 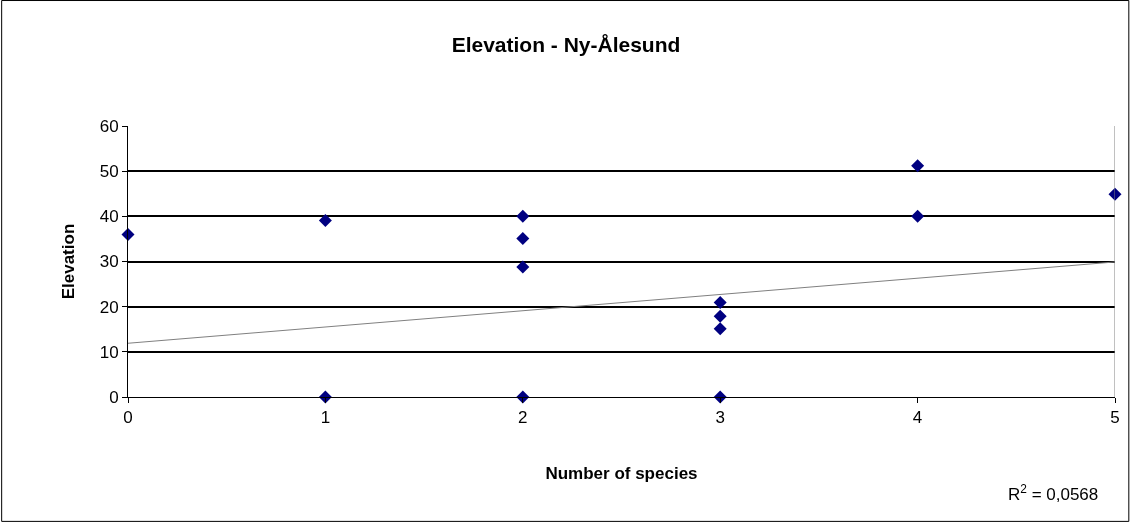 What do you see at coordinates (325, 418) in the screenshot?
I see `x-tick-label: 1` at bounding box center [325, 418].